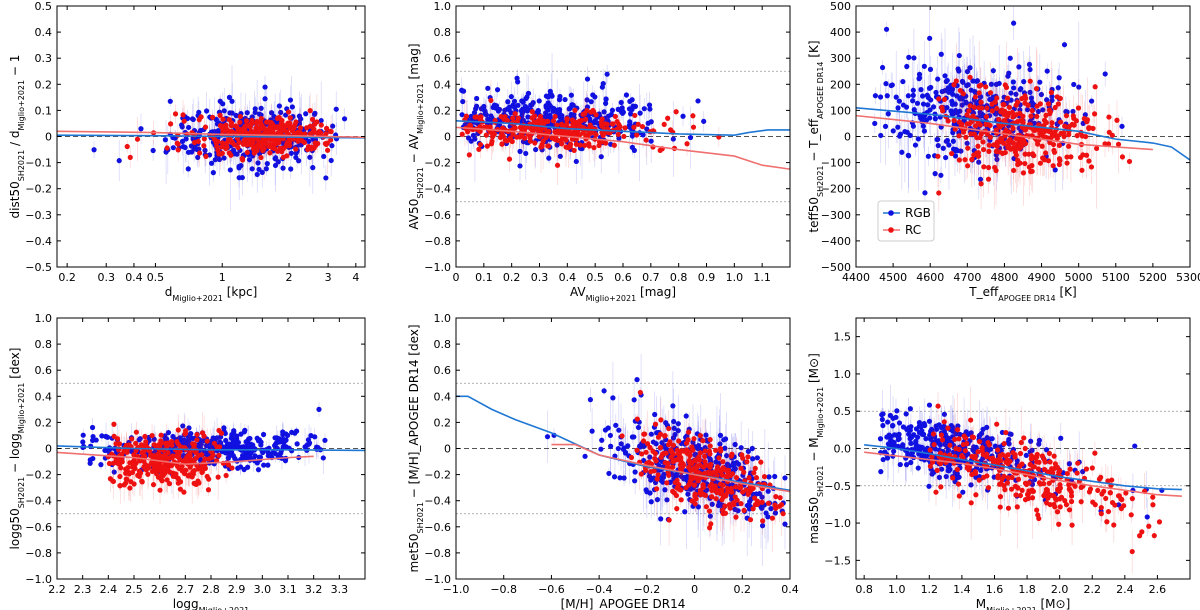 This screenshot has height=610, width=1200. I want to click on y-tick-label: −1.0, so click(38, 579).